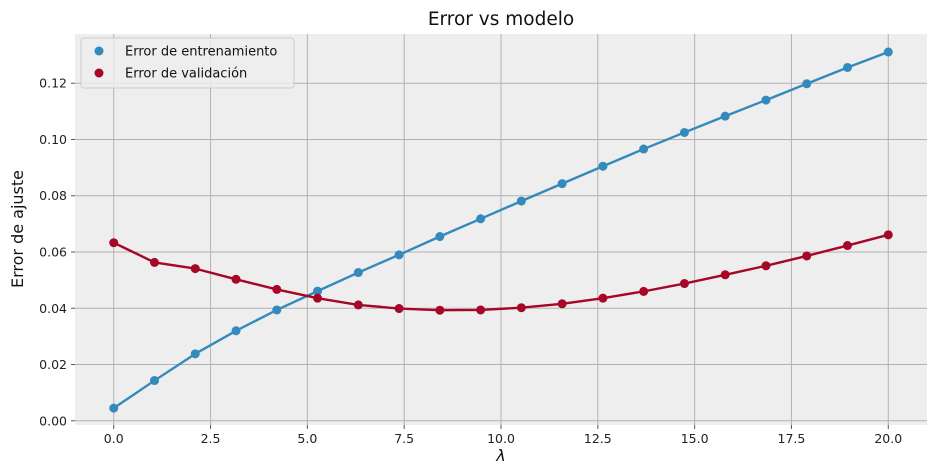 This screenshot has height=475, width=936. I want to click on y-tick-label: 0.12, so click(53, 83).